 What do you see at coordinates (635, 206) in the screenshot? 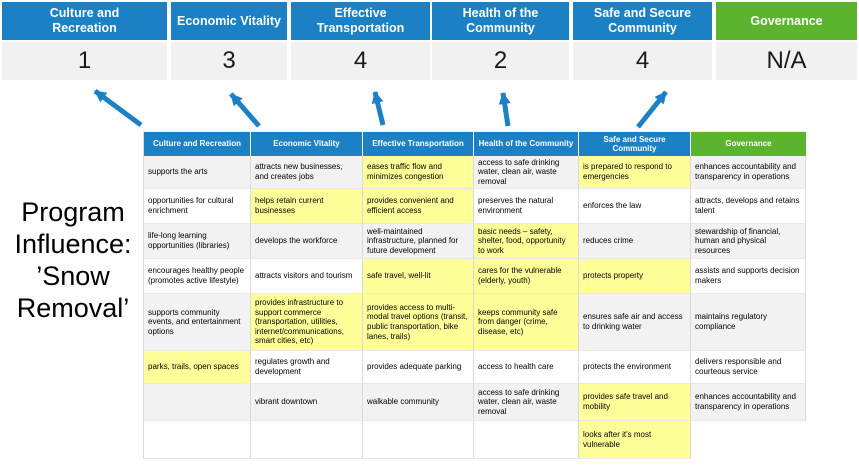
I see `matrix-cell: enforces the law` at bounding box center [635, 206].